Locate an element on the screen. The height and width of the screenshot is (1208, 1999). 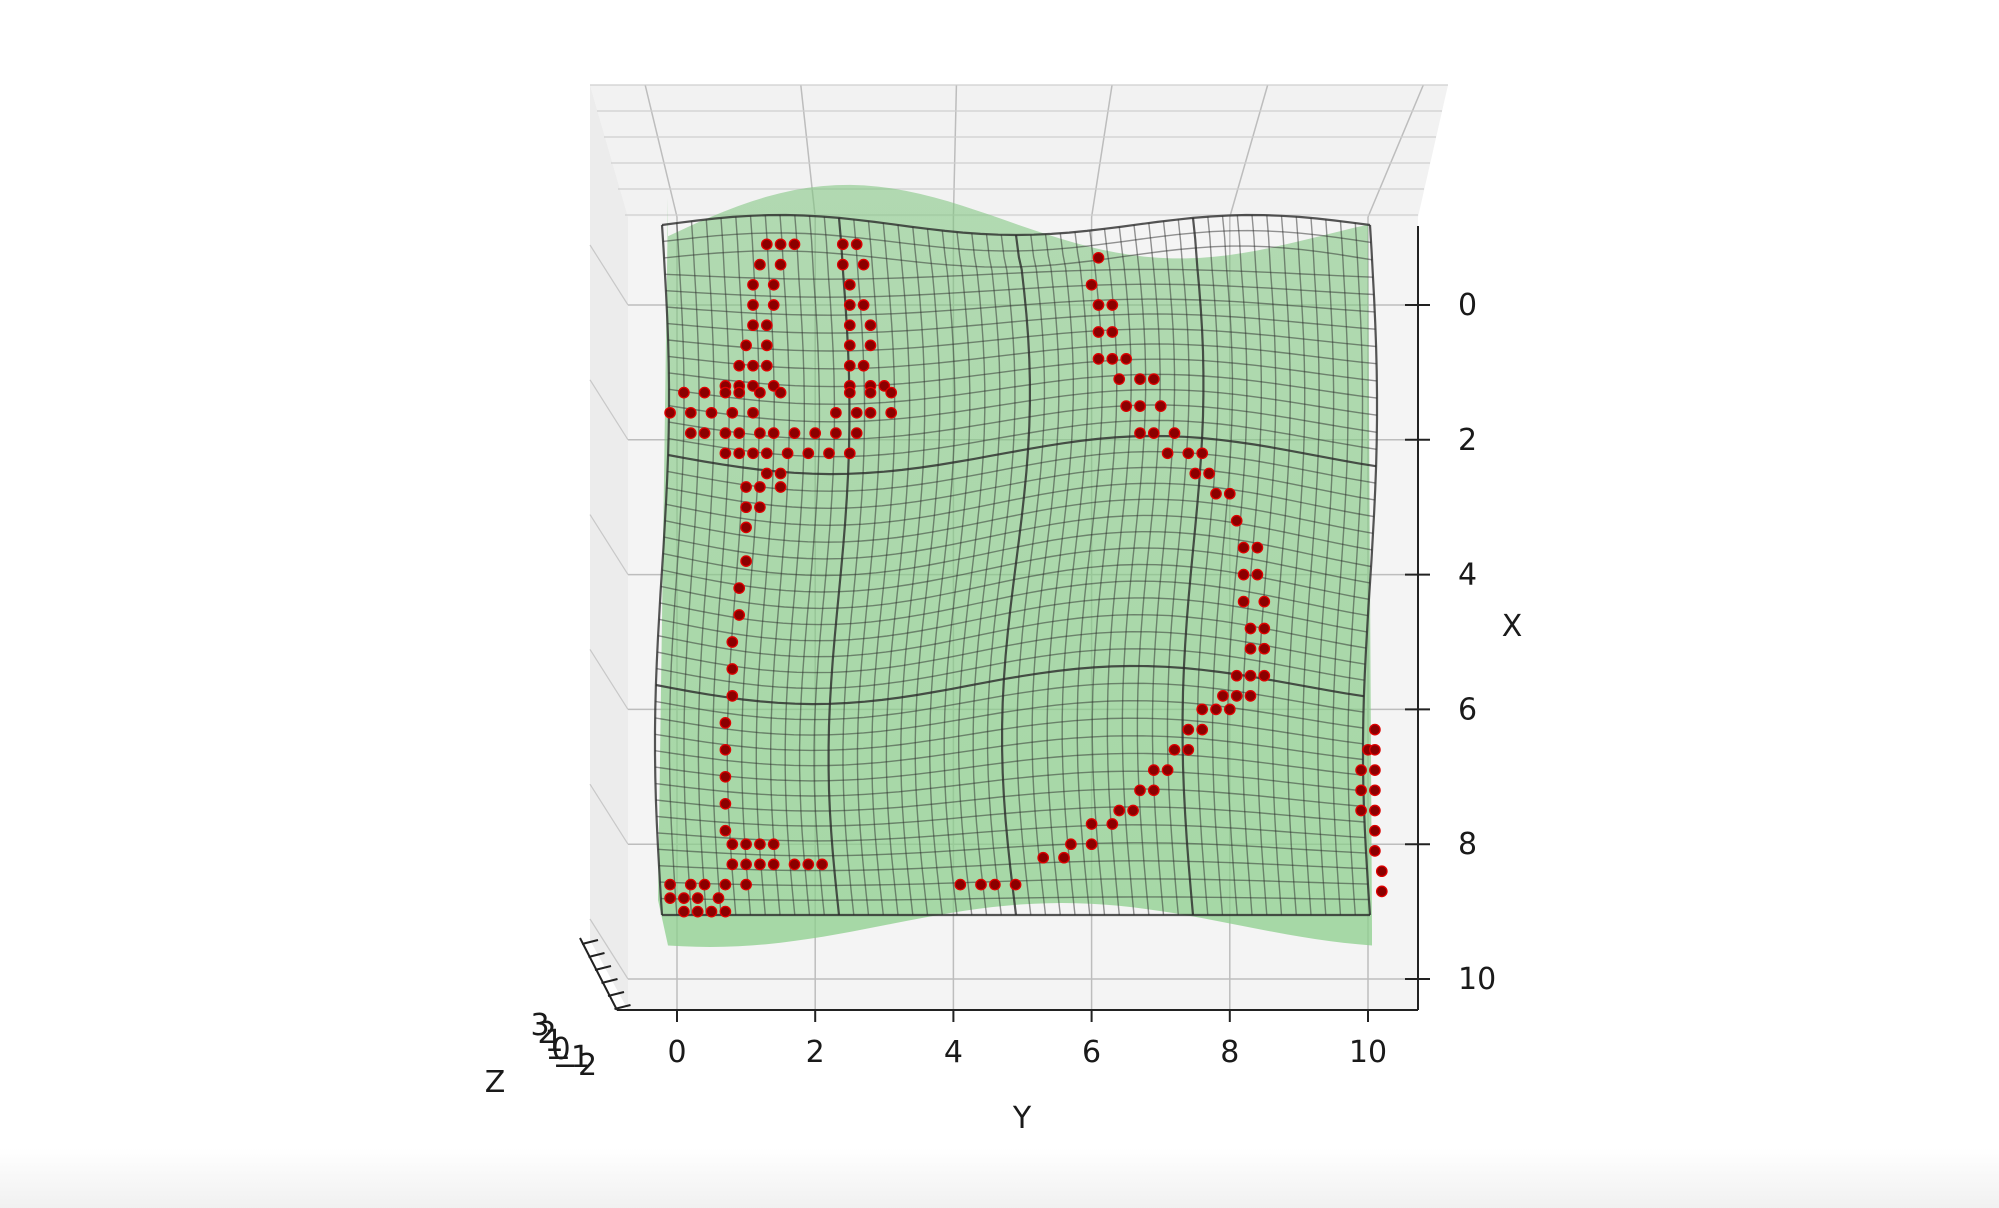
x-tick-label: 10 is located at coordinates (1477, 979).